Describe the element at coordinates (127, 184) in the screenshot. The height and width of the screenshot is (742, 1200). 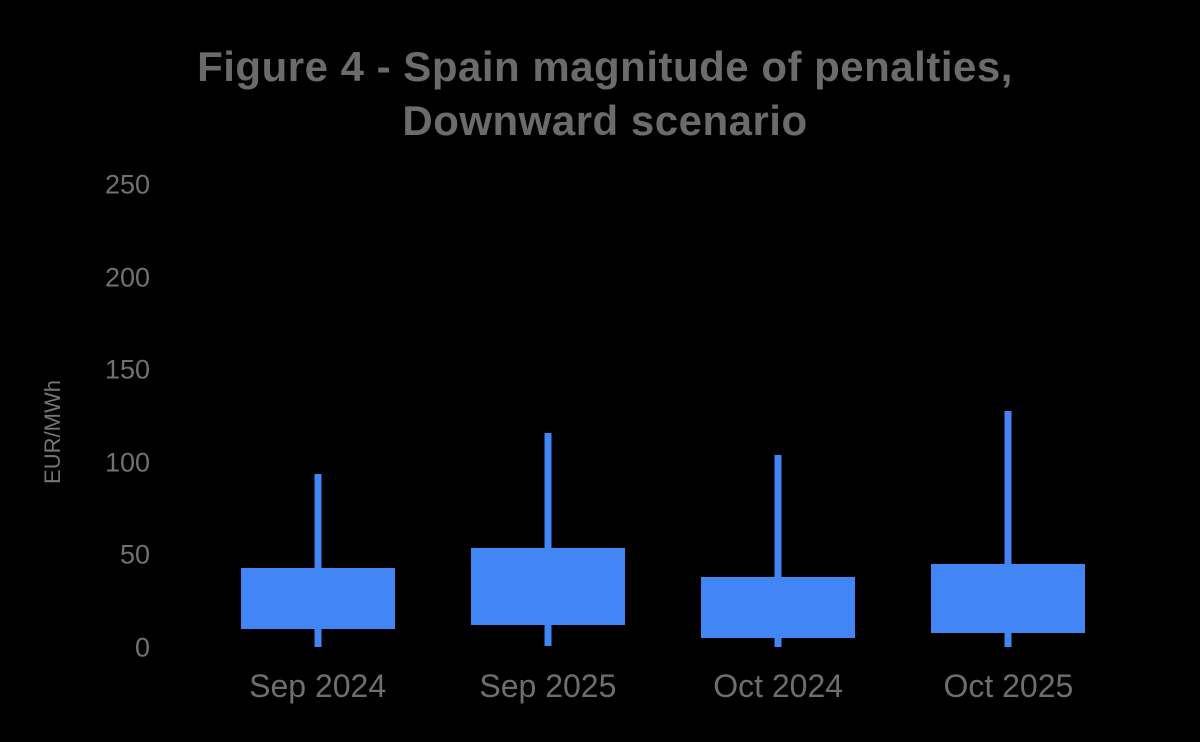
I see `y-tick-label-250: 250` at that location.